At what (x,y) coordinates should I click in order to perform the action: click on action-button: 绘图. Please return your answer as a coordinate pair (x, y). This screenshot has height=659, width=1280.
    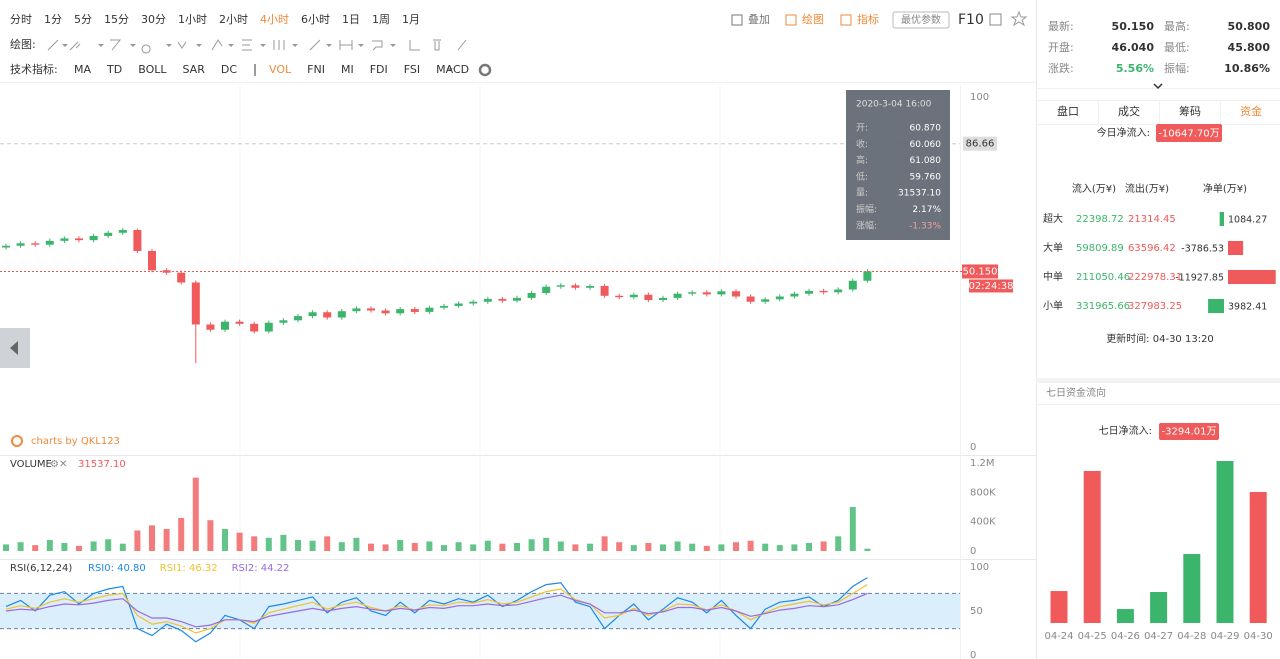
    Looking at the image, I should click on (813, 19).